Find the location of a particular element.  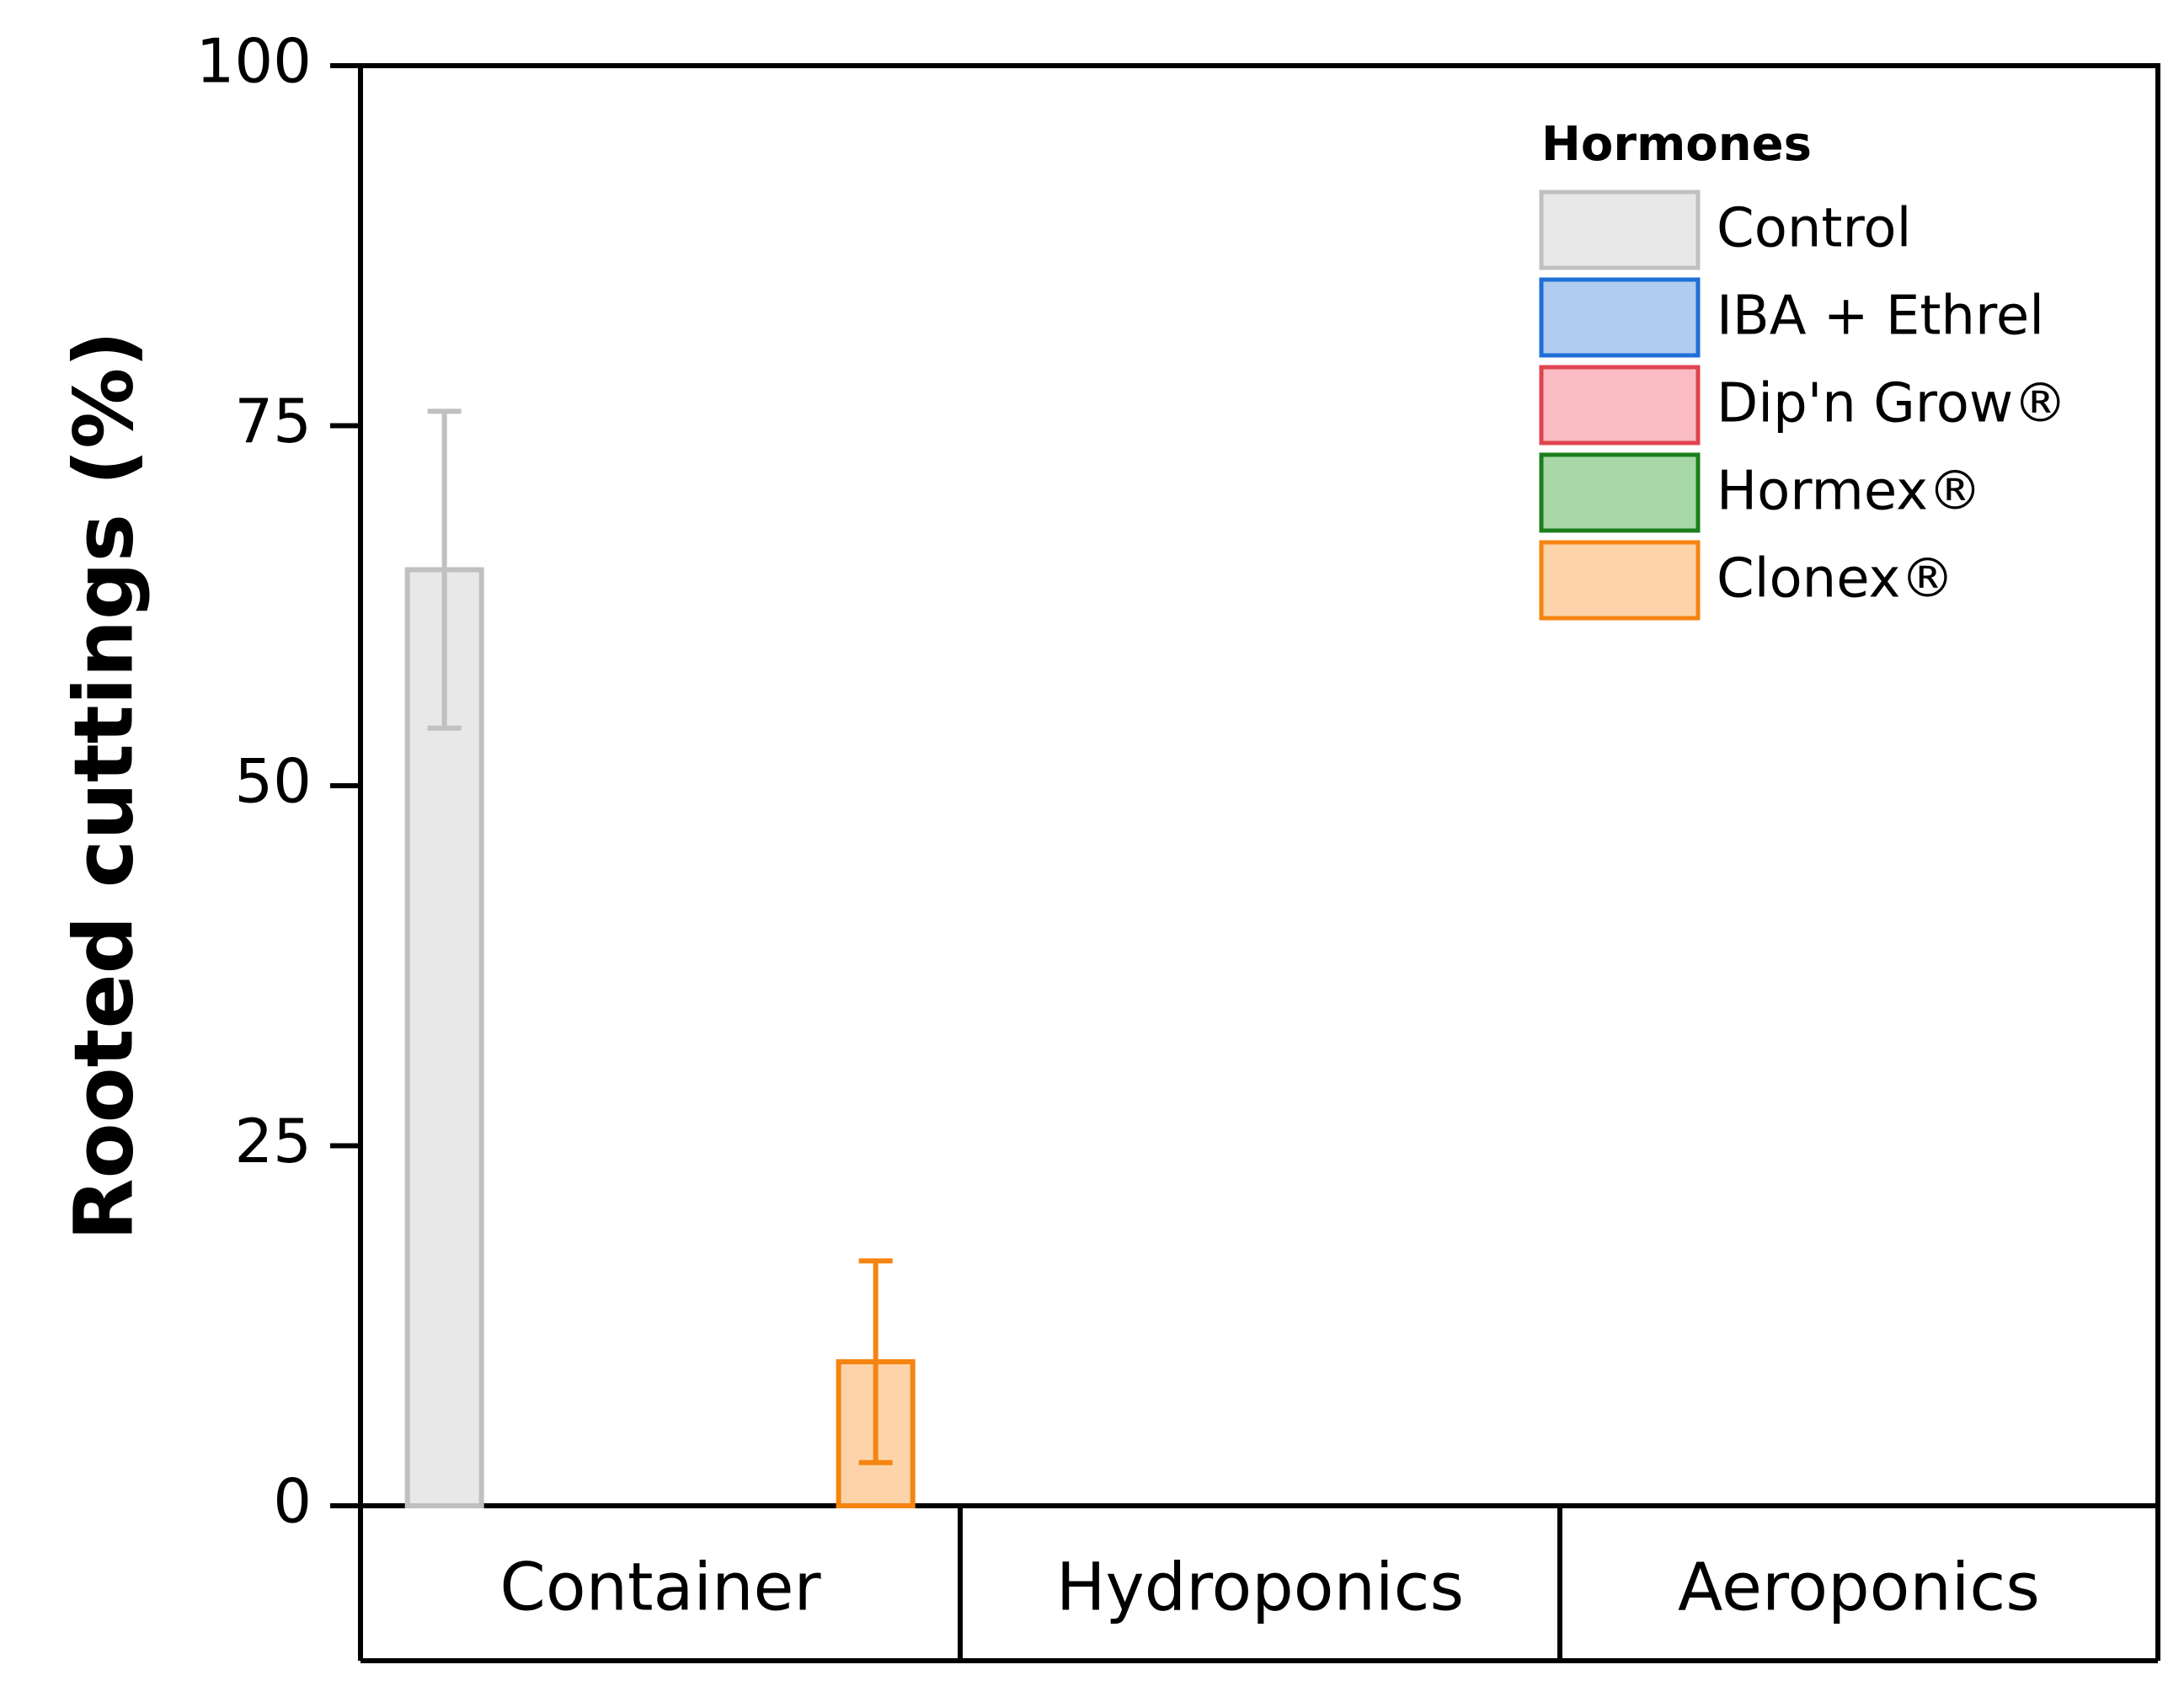

legend-swatch-iba-ethrel is located at coordinates (1620, 317).